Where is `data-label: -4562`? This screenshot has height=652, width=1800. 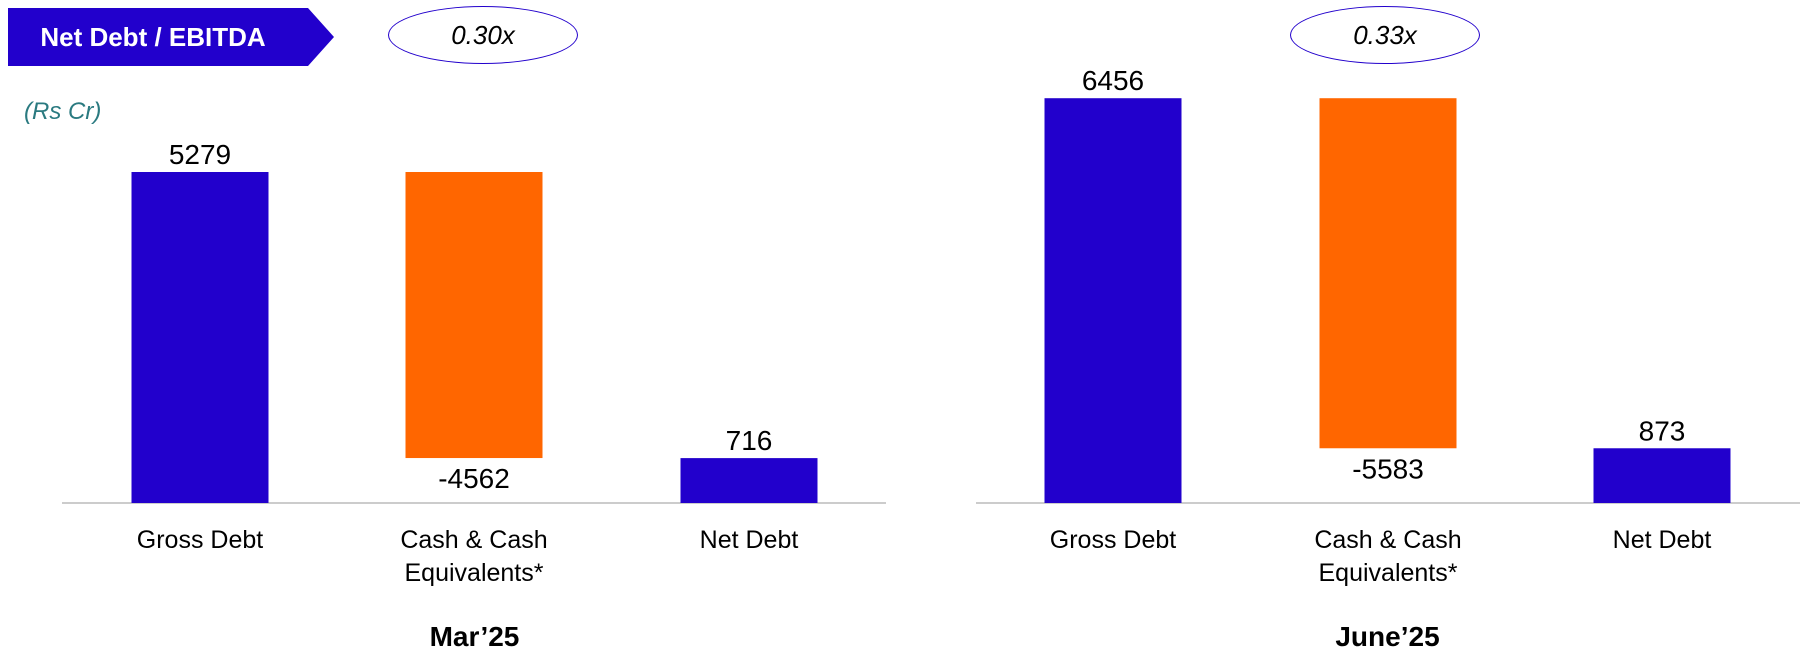 data-label: -4562 is located at coordinates (474, 478).